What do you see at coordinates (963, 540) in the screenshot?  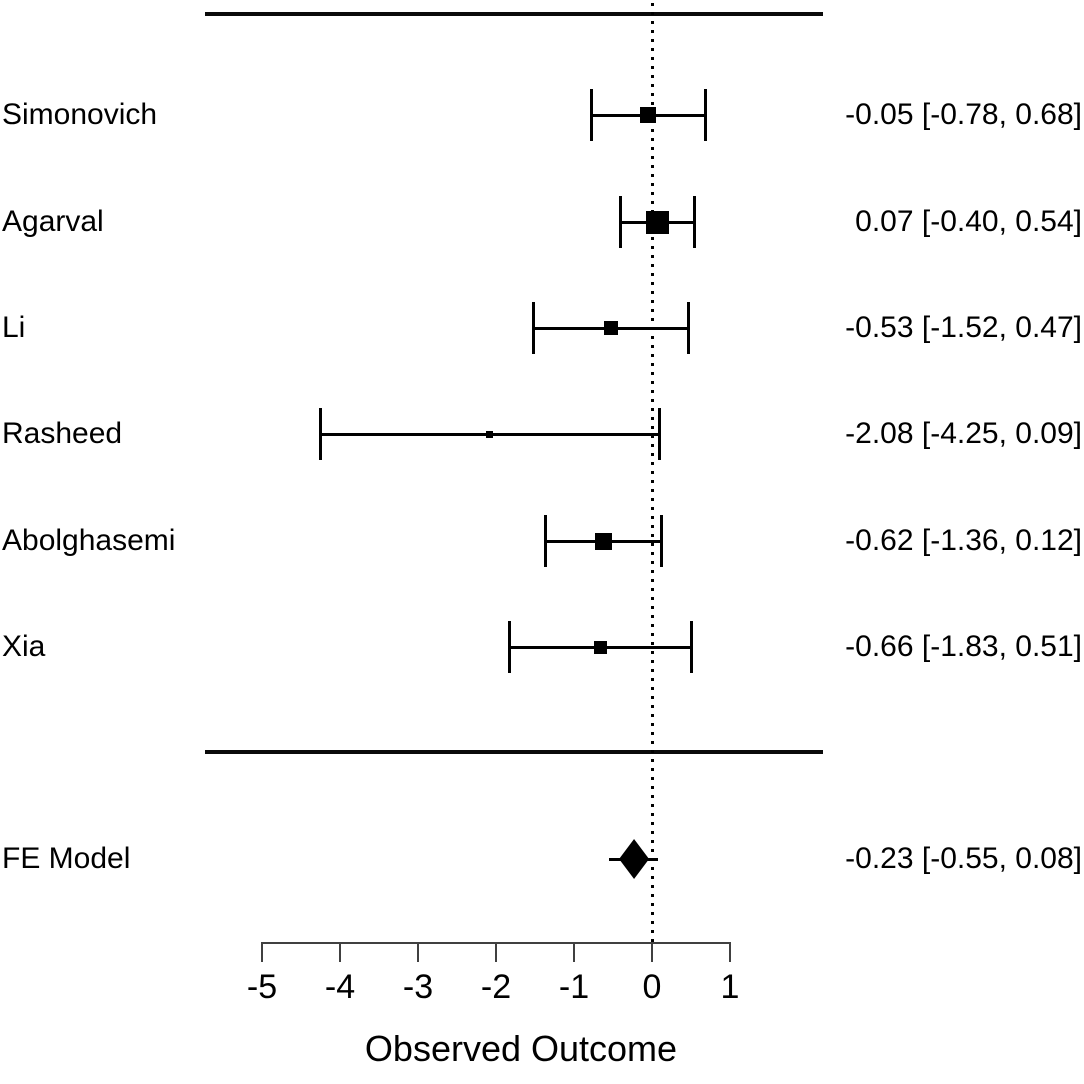 I see `estimate-annotation: -0.62 [-1.36, 0.12]` at bounding box center [963, 540].